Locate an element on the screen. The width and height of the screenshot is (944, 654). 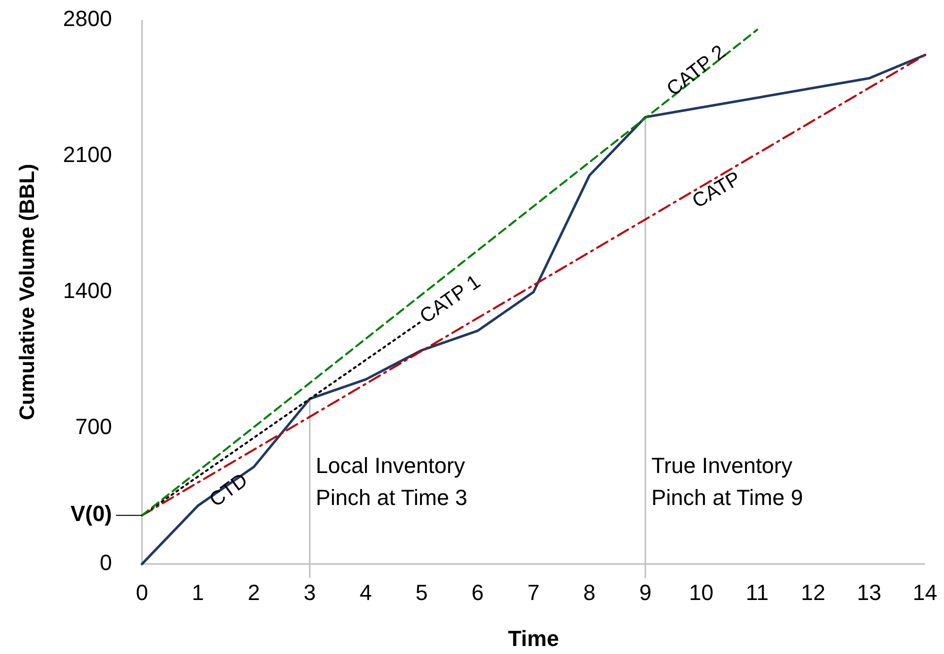
x-tick-label: 11 is located at coordinates (757, 592).